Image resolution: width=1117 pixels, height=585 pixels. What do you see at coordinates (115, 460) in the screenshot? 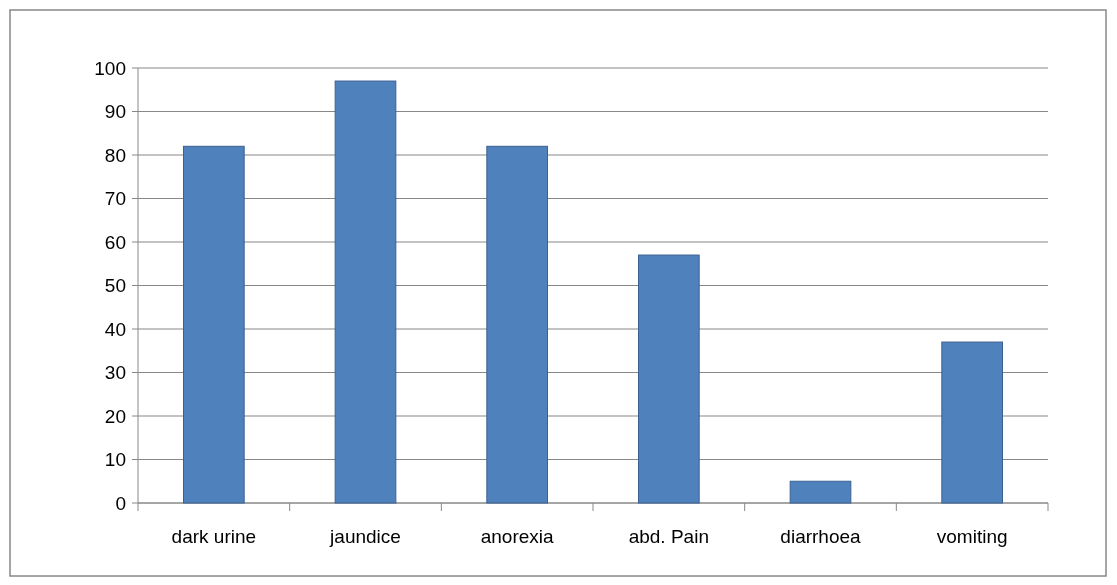
I see `y-tick-label: 10` at bounding box center [115, 460].